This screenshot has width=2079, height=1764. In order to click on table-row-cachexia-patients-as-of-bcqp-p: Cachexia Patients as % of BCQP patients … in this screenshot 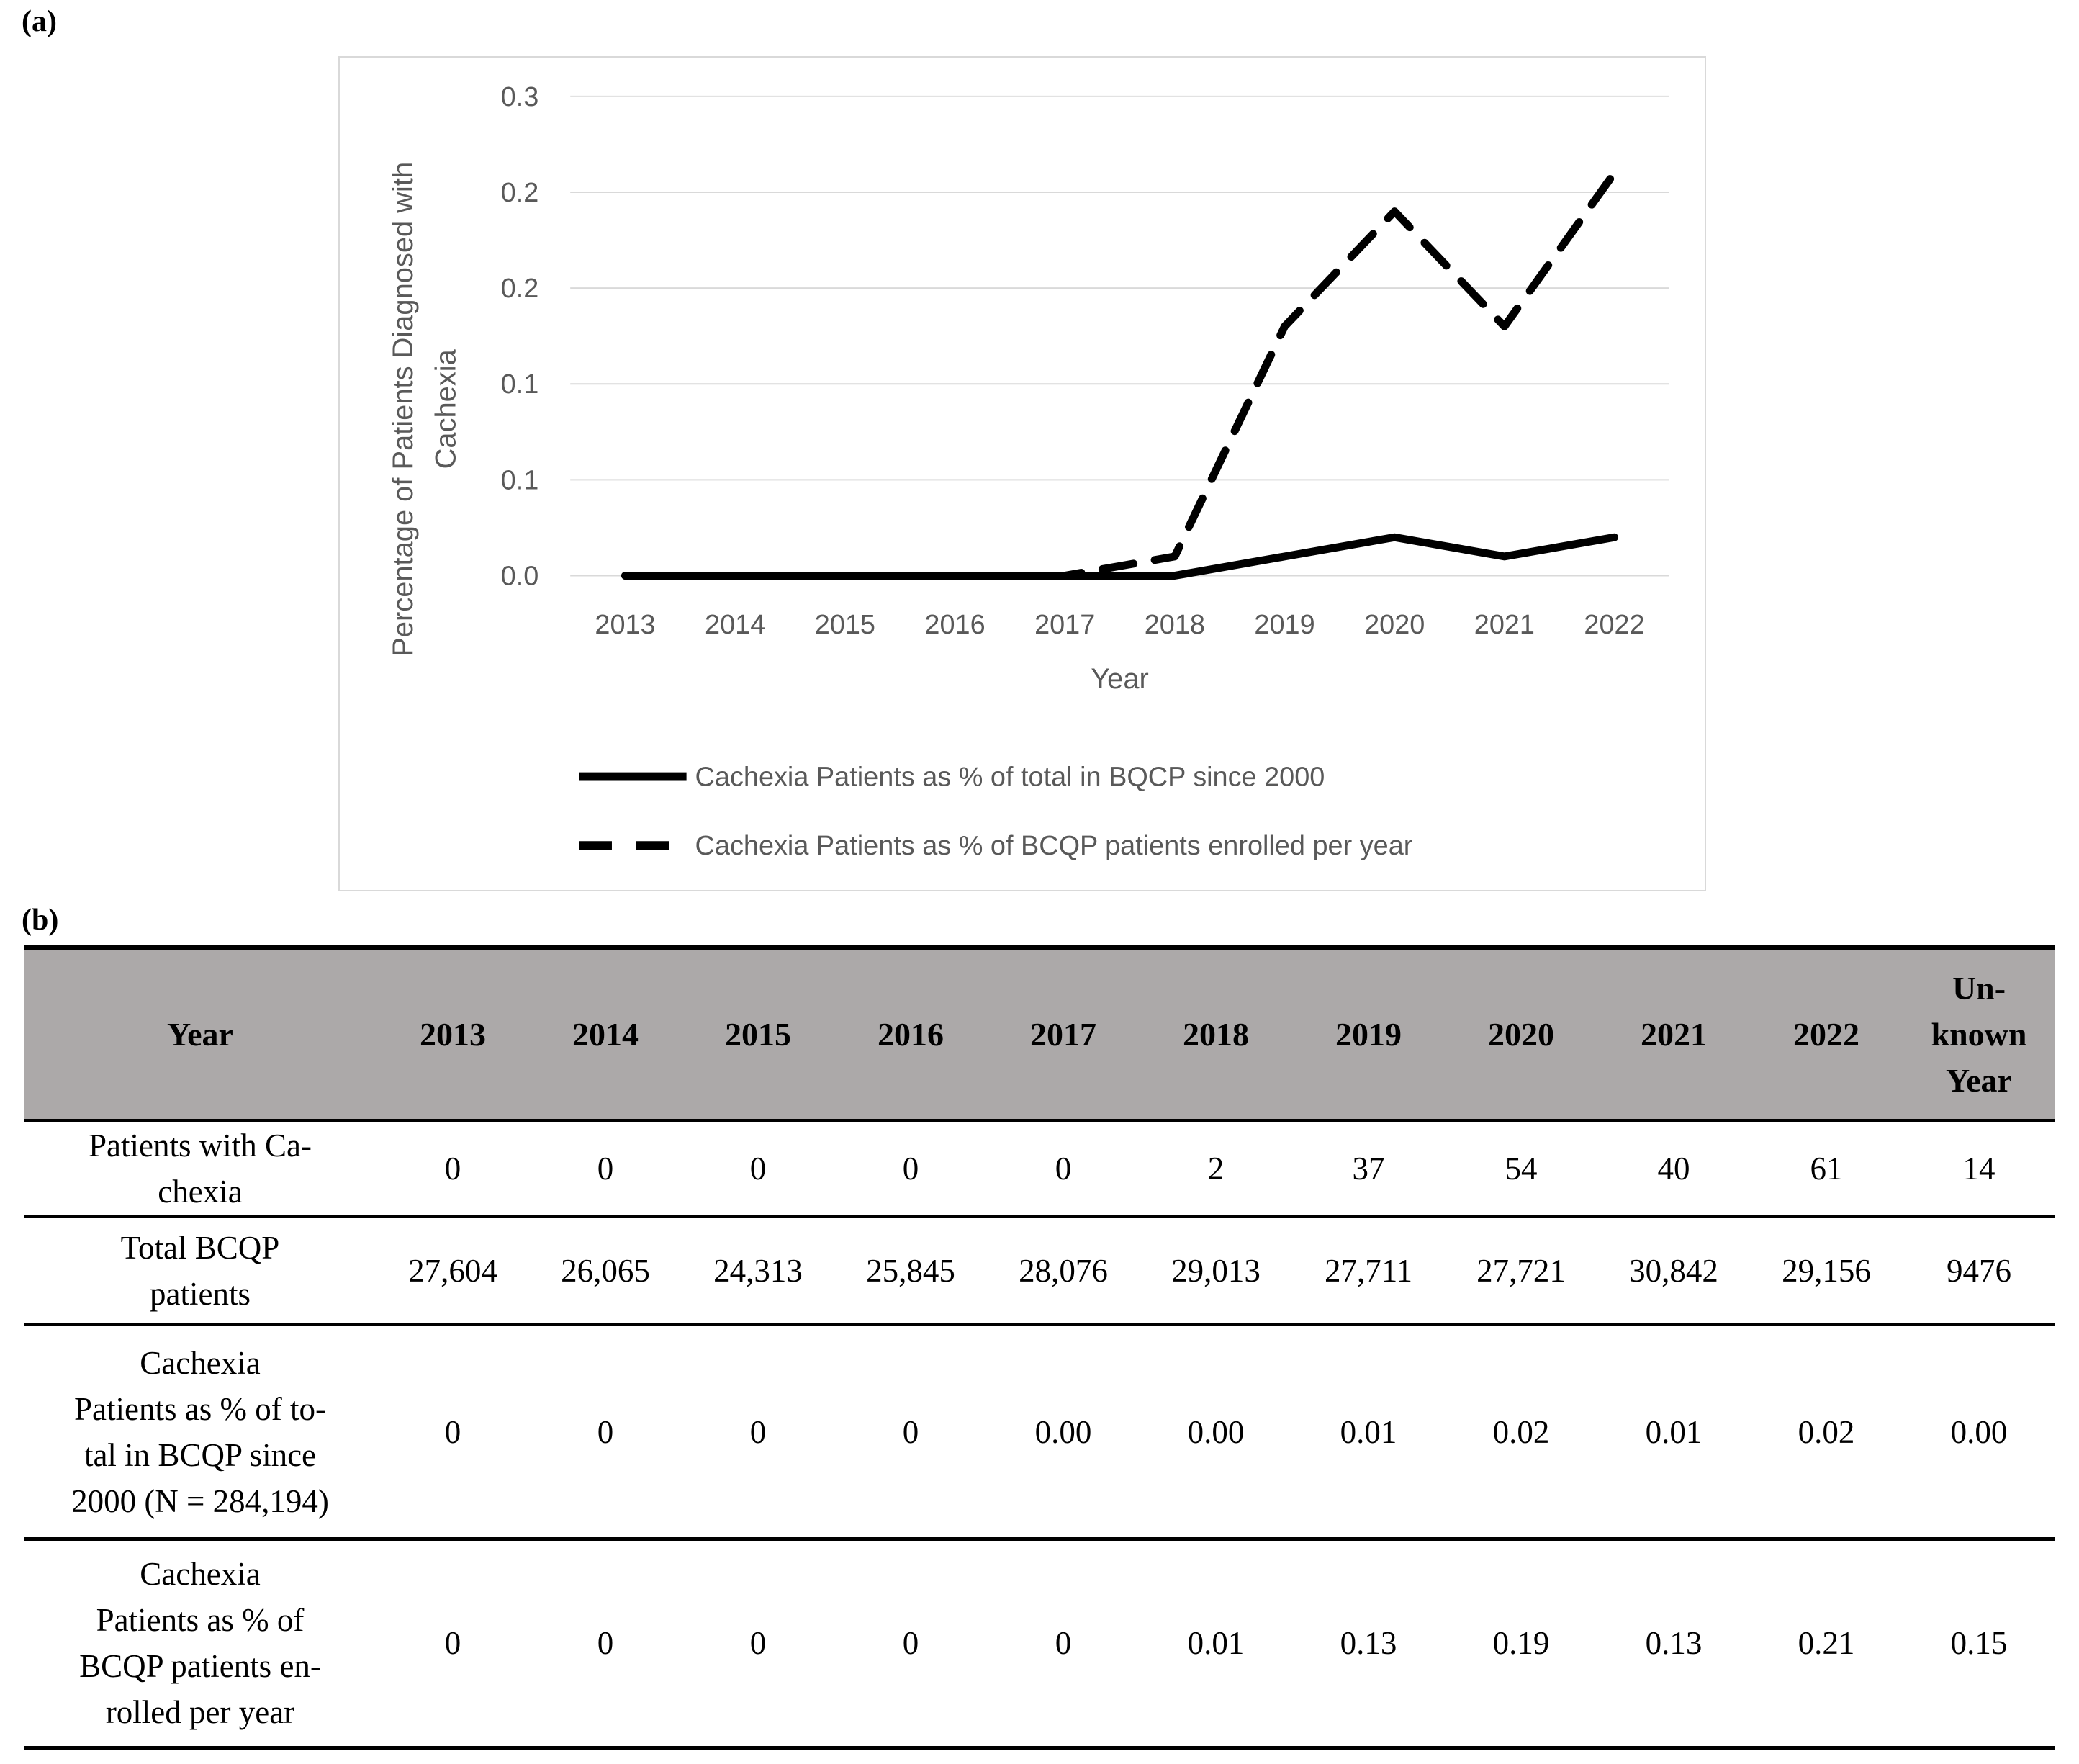, I will do `click(1039, 1644)`.